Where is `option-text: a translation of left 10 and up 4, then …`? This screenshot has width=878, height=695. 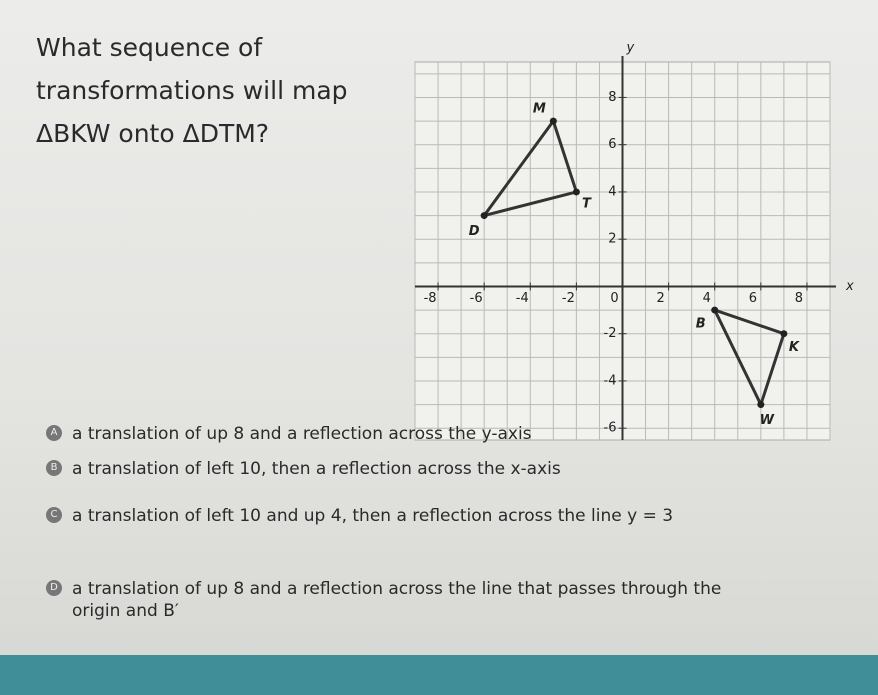 option-text: a translation of left 10 and up 4, then … is located at coordinates (373, 516).